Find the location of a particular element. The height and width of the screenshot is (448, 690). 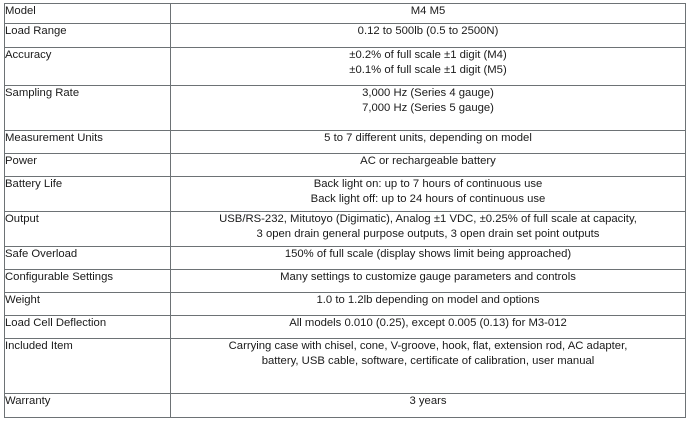

row-value-load-range: 0.12 to 500lb (0.5 to 2500N) is located at coordinates (428, 35).